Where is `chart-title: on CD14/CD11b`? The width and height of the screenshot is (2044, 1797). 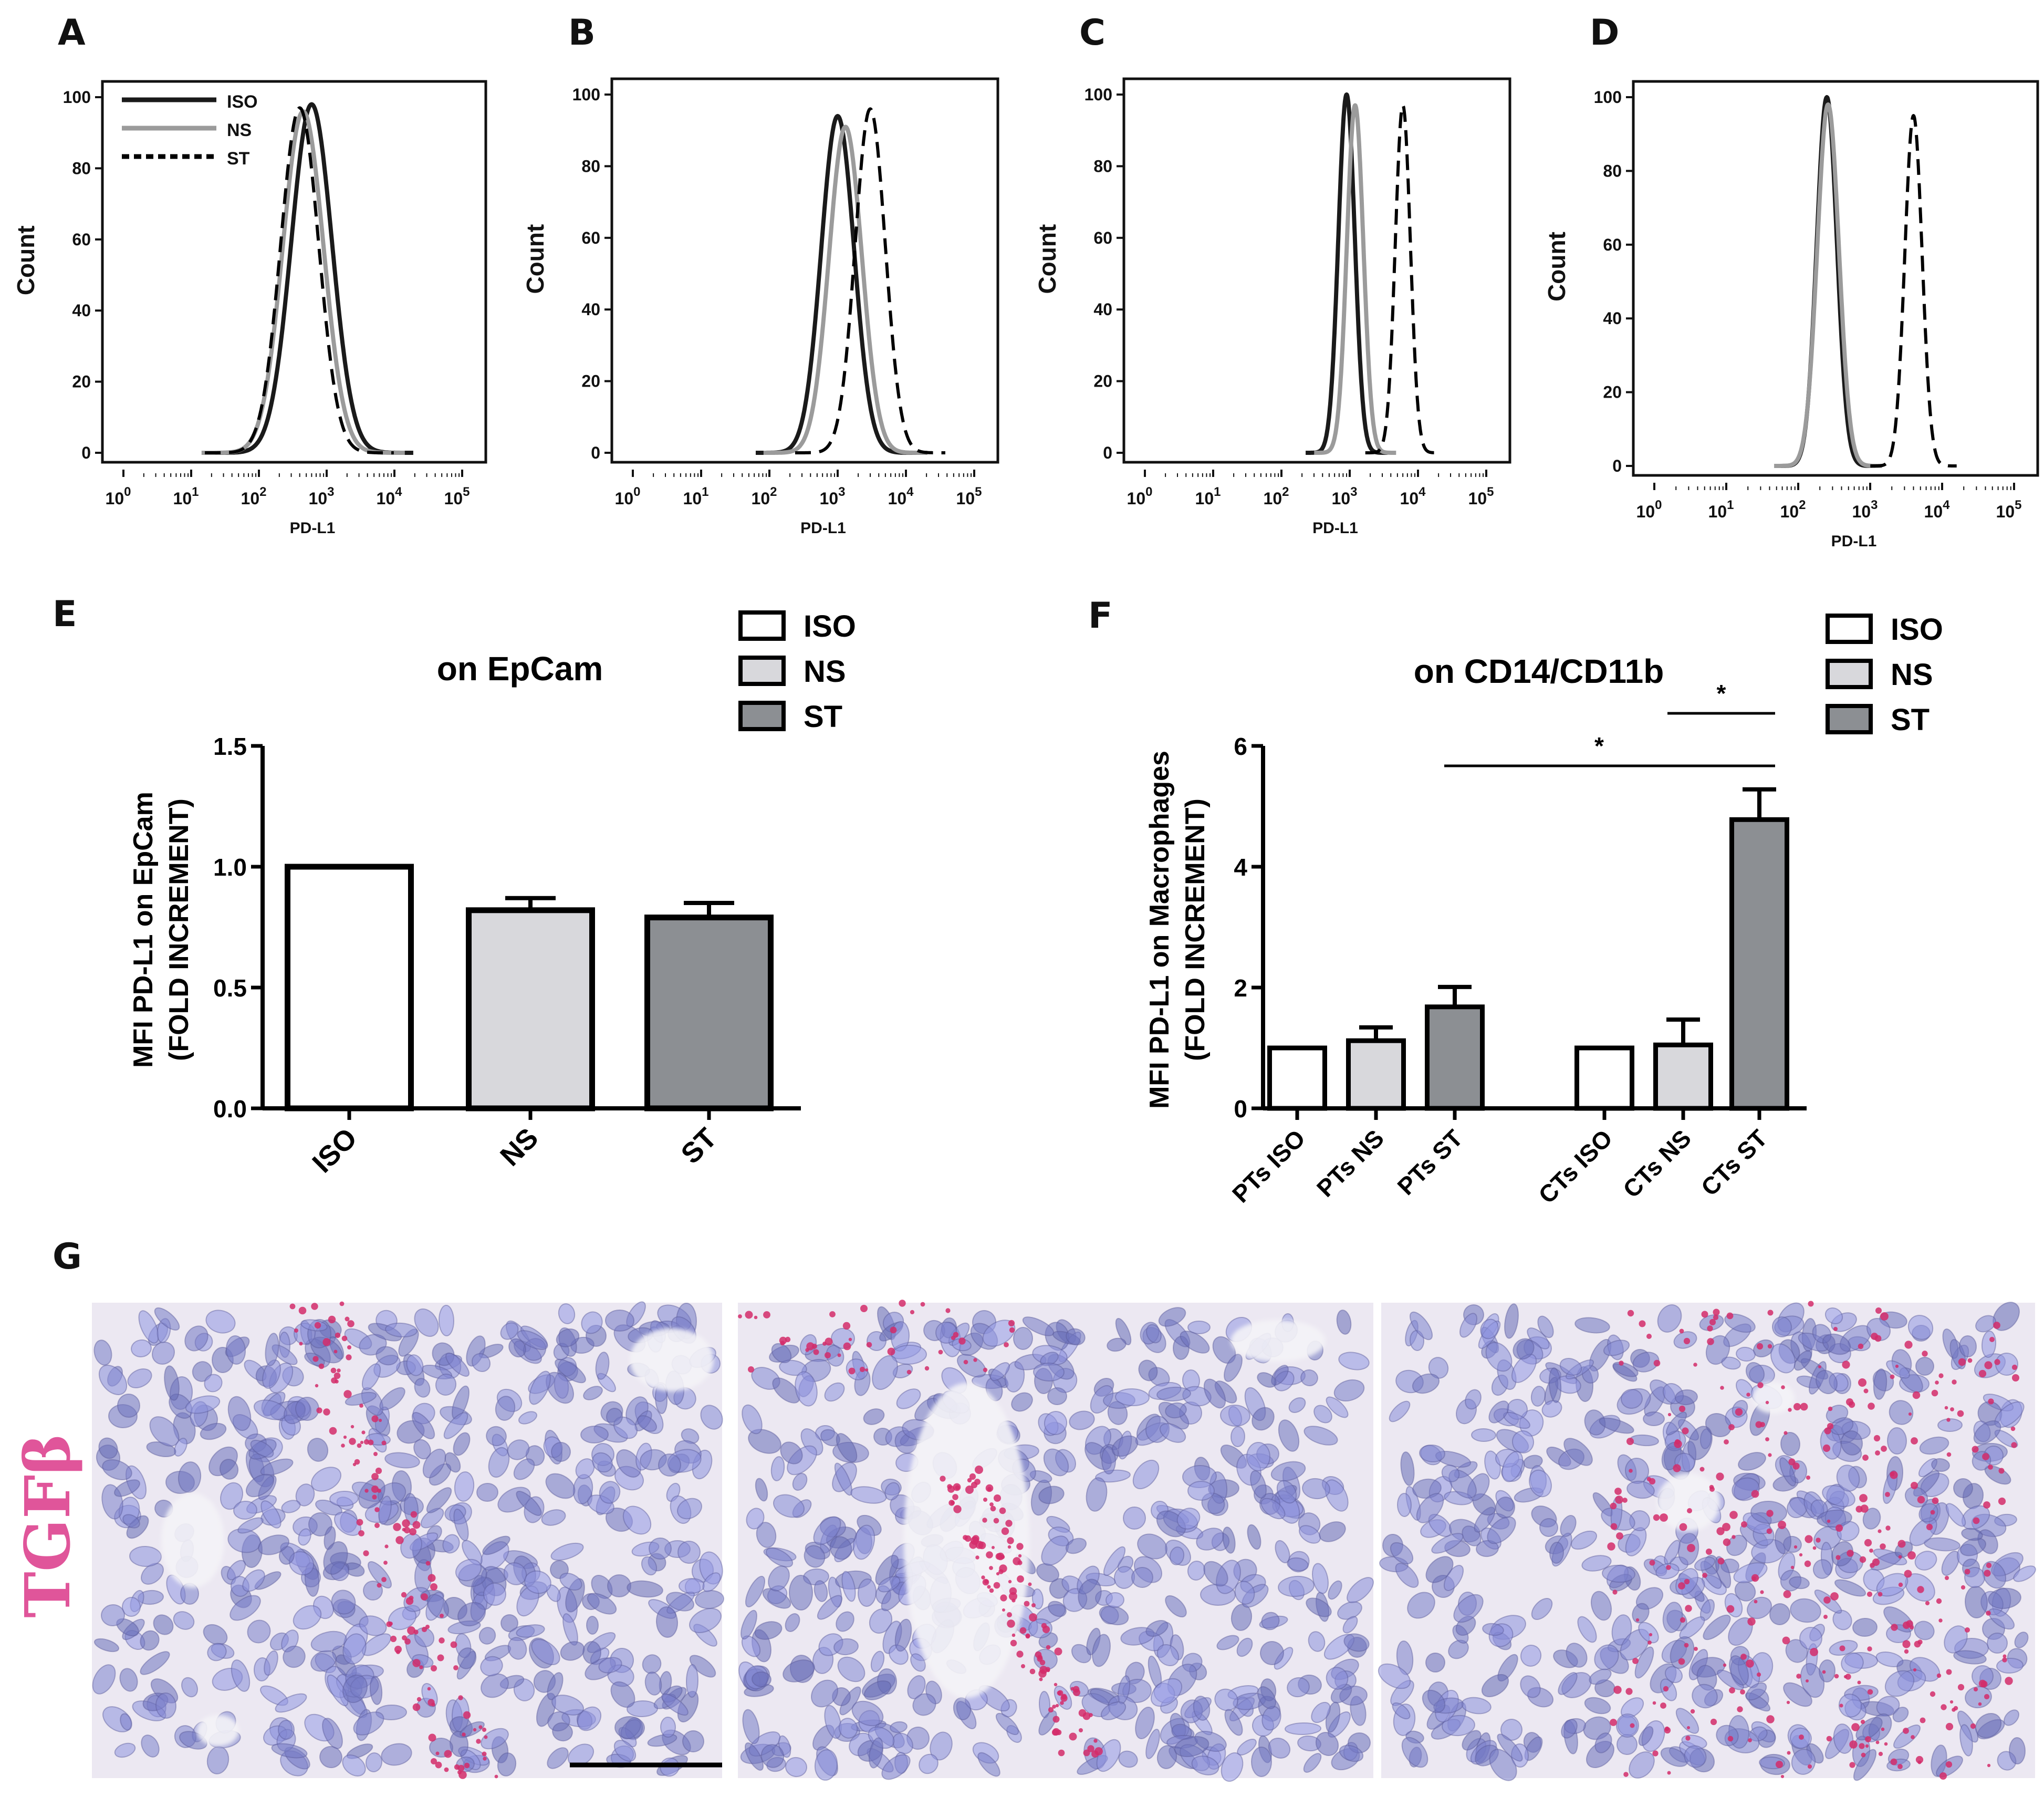 chart-title: on CD14/CD11b is located at coordinates (1539, 671).